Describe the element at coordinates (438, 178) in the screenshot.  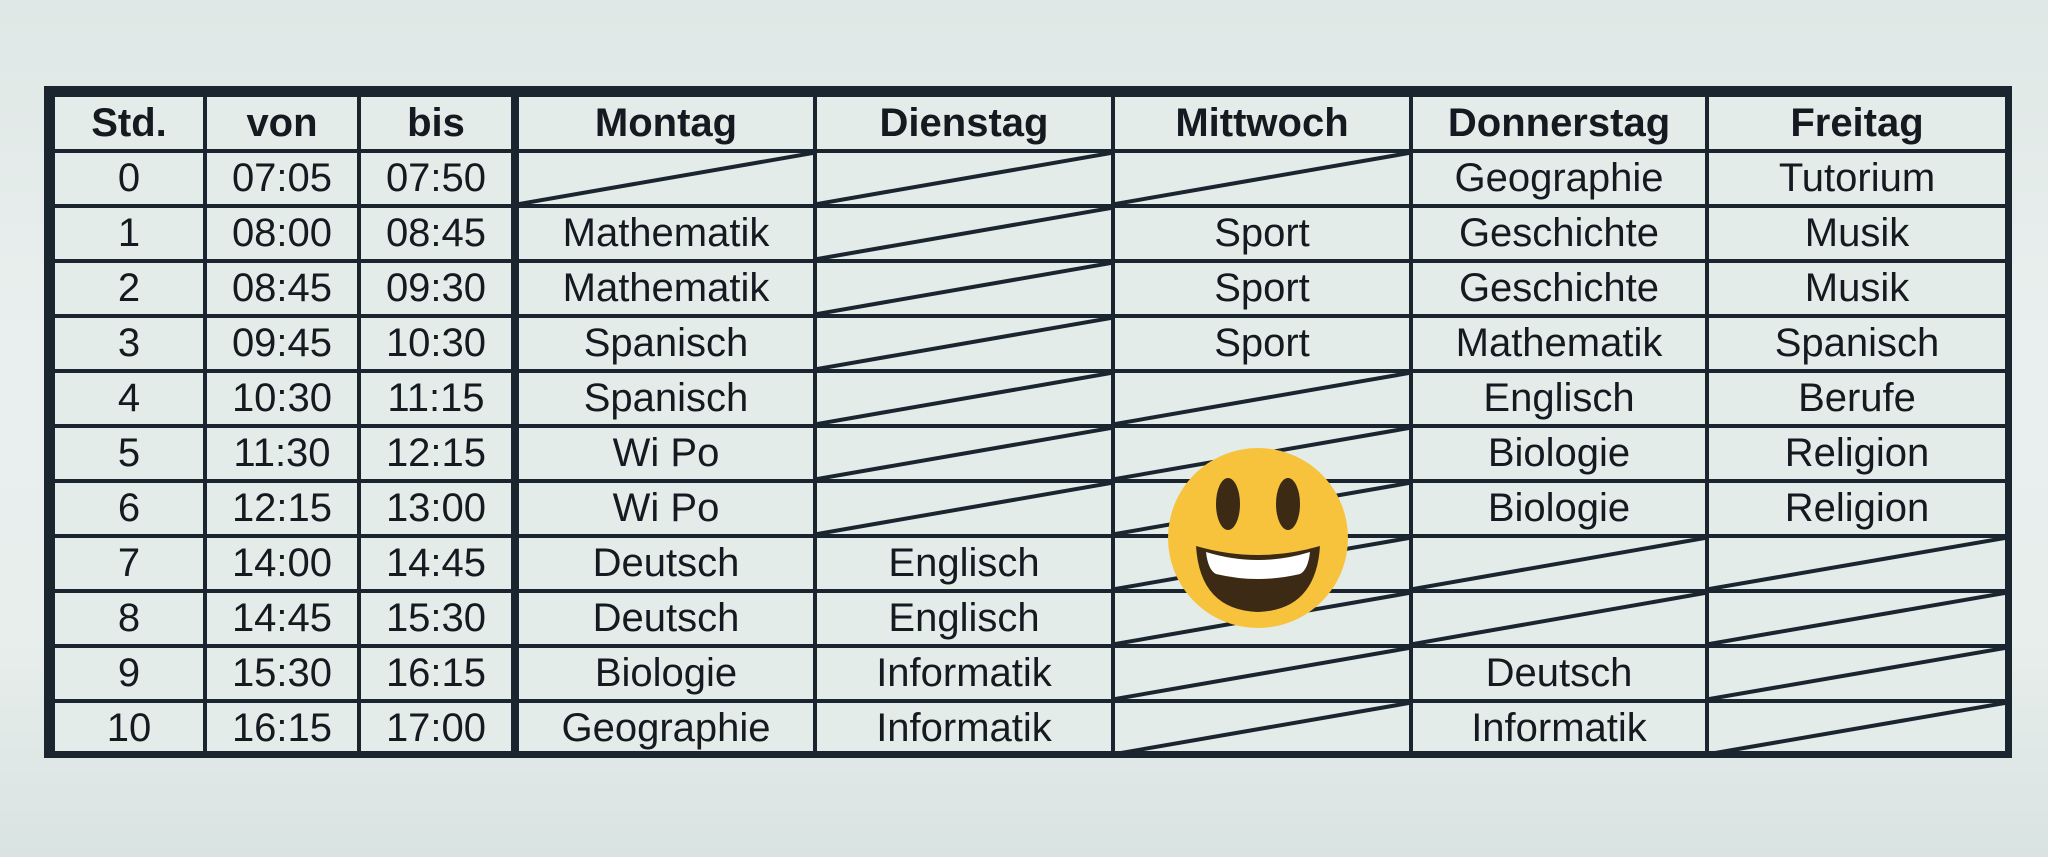
I see `end-time: 07:50` at that location.